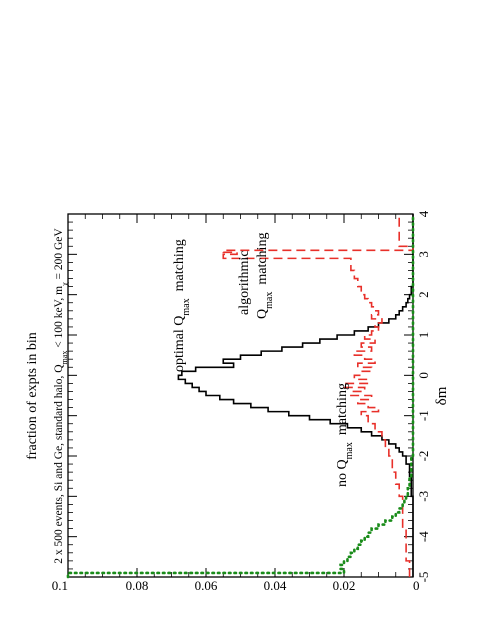 The width and height of the screenshot is (491, 635). Describe the element at coordinates (206, 585) in the screenshot. I see `y-tick-label: 0.06` at that location.